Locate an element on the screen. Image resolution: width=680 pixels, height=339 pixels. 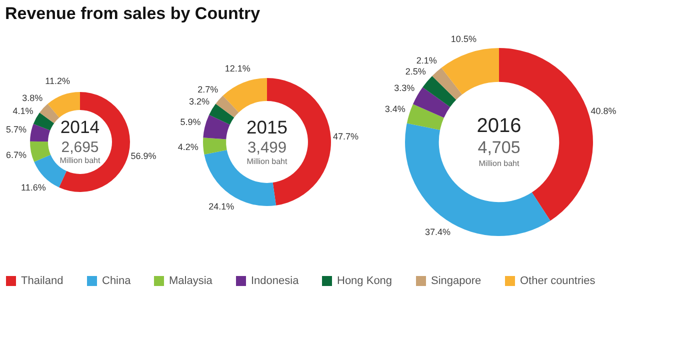
legend-label: Other countries is located at coordinates (558, 281).